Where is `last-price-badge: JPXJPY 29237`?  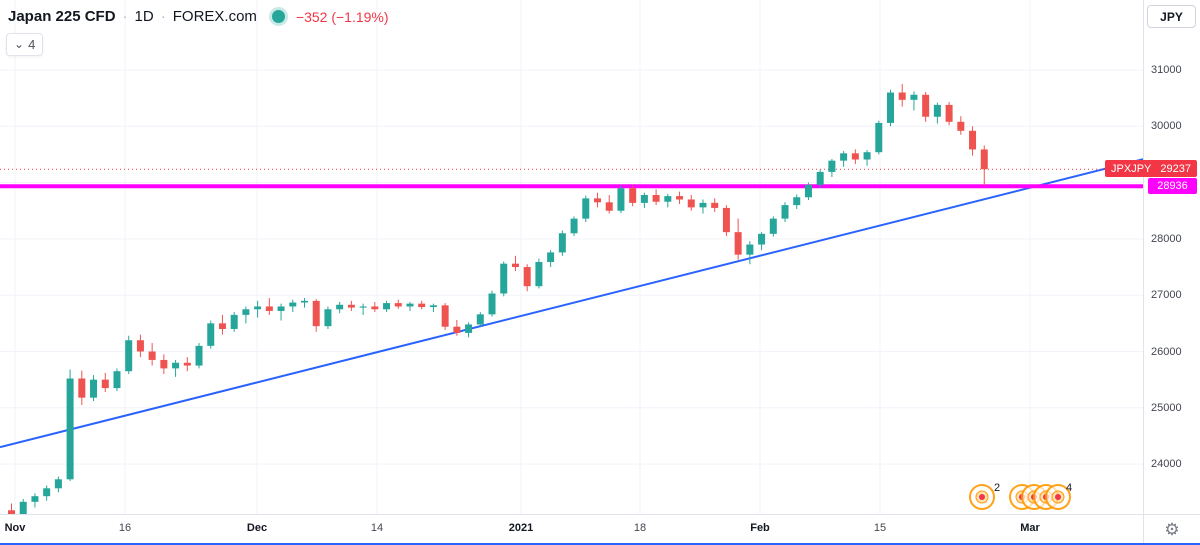
last-price-badge: JPXJPY 29237 is located at coordinates (1151, 169).